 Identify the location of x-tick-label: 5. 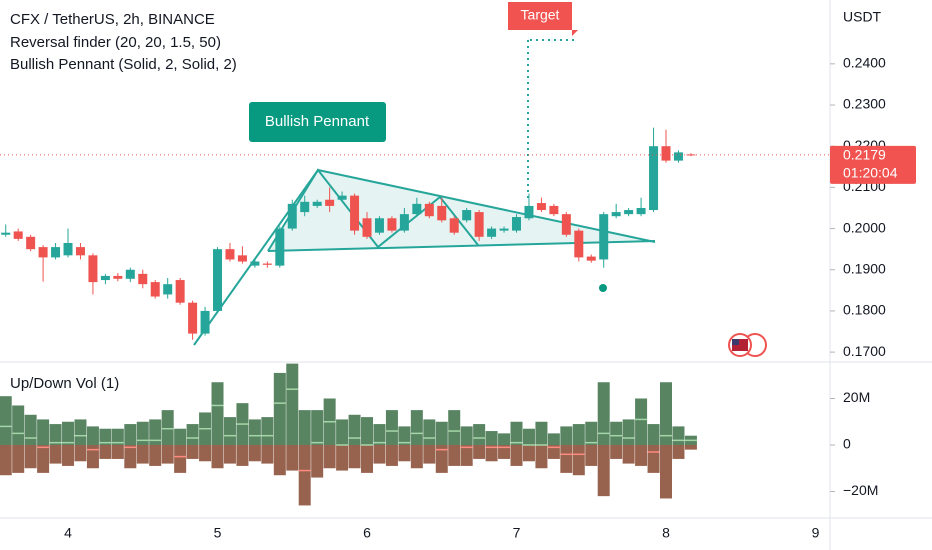
(218, 533).